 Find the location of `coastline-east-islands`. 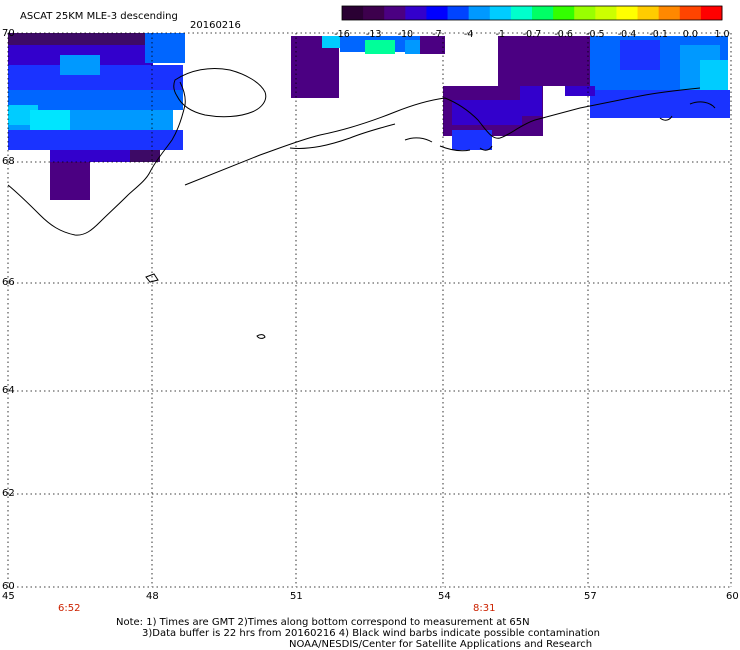

coastline-east-islands is located at coordinates (560, 126).